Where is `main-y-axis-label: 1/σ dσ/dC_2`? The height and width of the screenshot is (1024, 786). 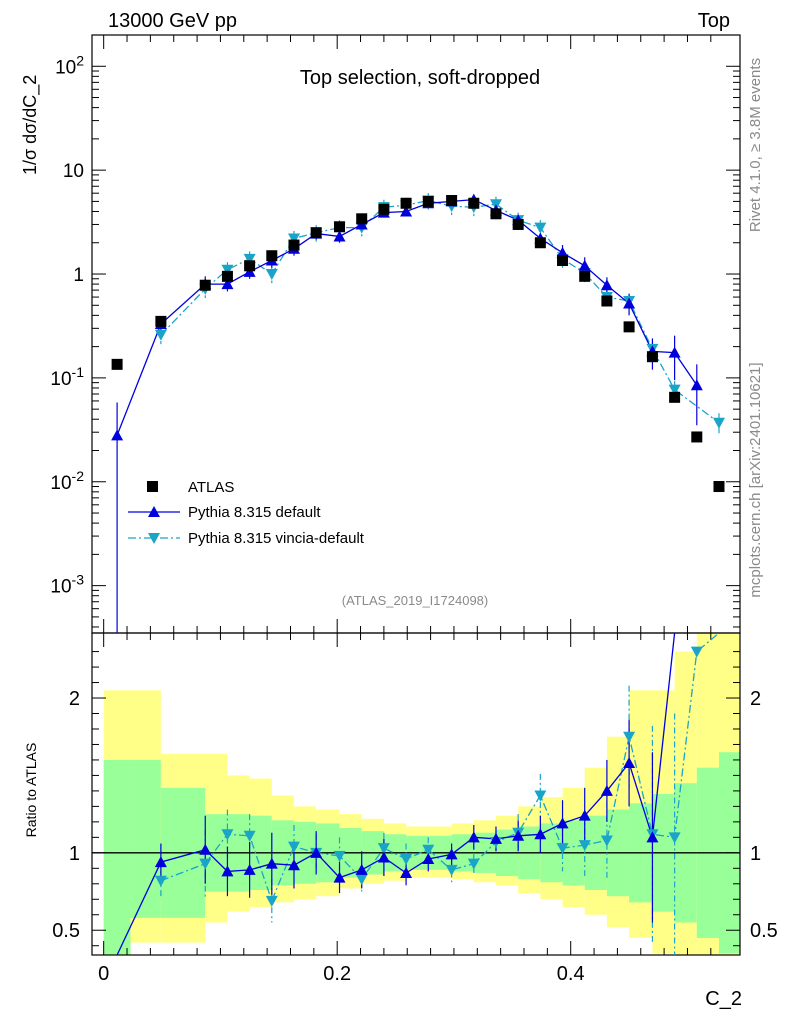
main-y-axis-label: 1/σ dσ/dC_2 is located at coordinates (30, 125).